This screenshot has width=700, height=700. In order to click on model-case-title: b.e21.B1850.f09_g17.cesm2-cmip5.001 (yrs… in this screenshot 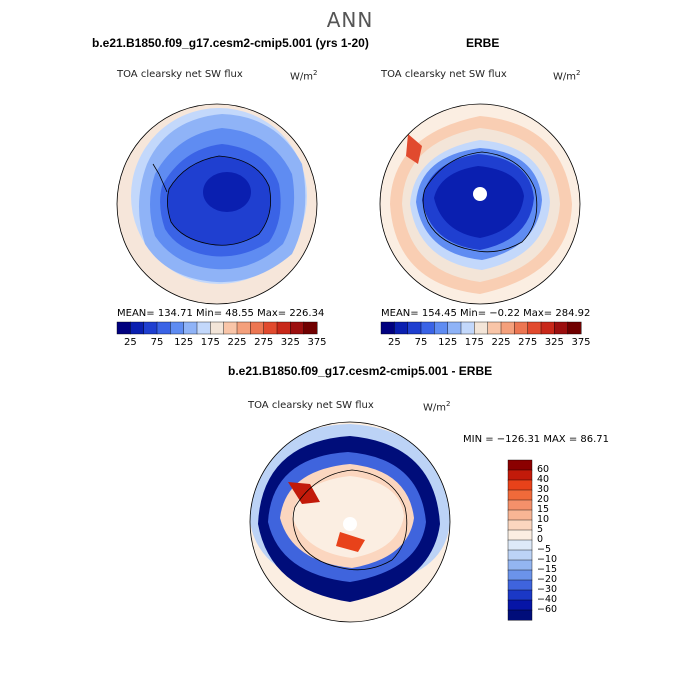, I will do `click(230, 43)`.